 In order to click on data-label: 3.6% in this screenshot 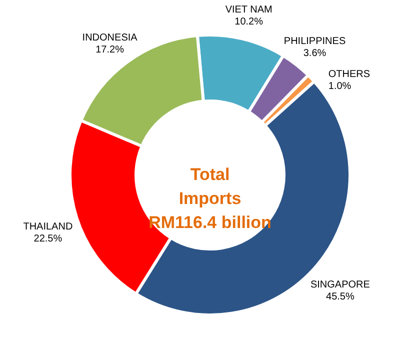, I will do `click(314, 54)`.